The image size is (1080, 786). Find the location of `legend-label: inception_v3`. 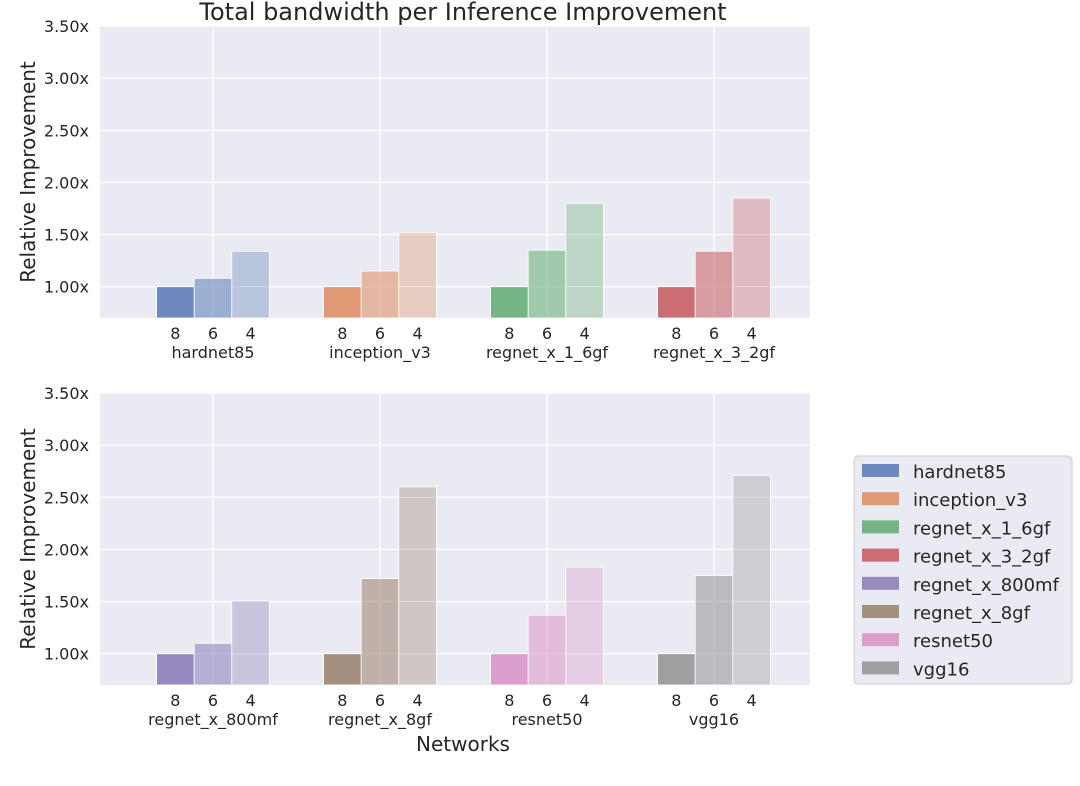

legend-label: inception_v3 is located at coordinates (970, 500).